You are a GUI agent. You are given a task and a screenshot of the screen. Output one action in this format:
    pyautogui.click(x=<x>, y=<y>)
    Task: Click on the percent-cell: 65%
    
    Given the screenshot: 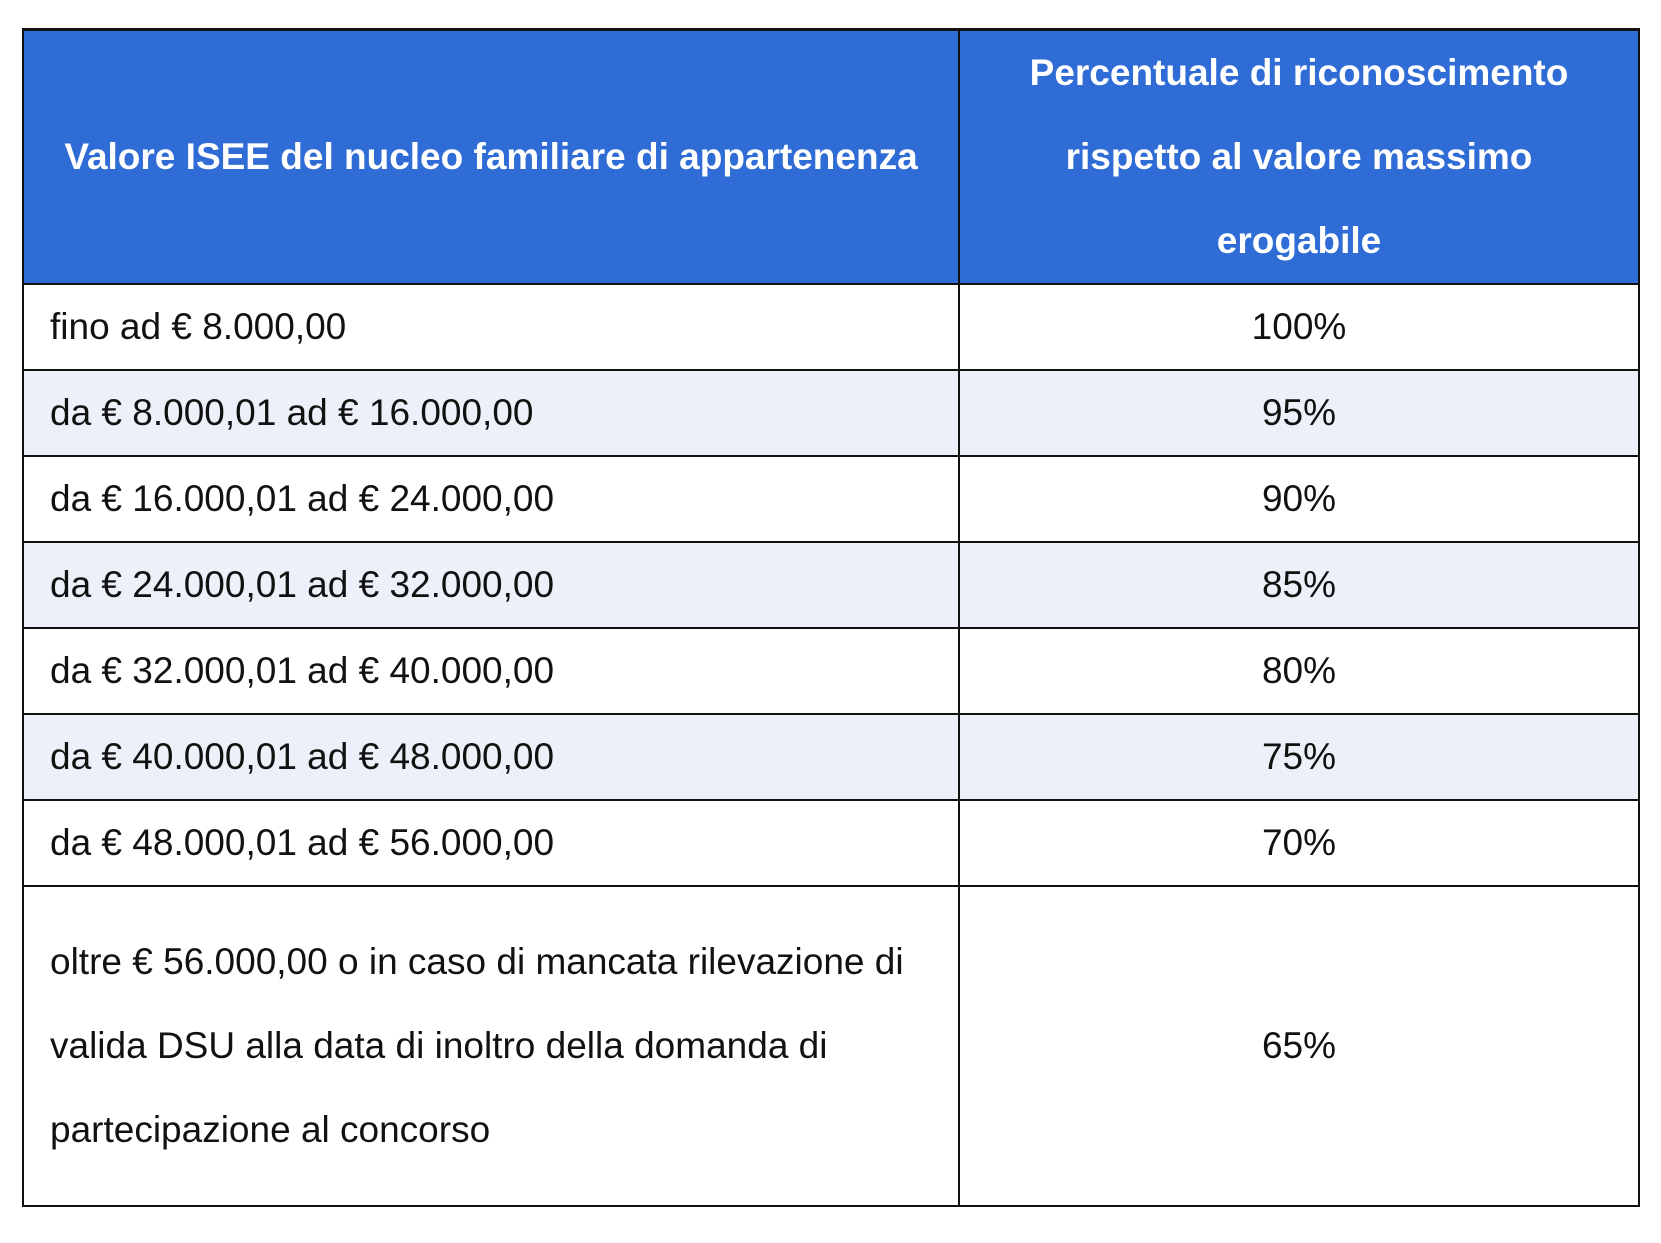 What is the action you would take?
    pyautogui.click(x=1299, y=1046)
    